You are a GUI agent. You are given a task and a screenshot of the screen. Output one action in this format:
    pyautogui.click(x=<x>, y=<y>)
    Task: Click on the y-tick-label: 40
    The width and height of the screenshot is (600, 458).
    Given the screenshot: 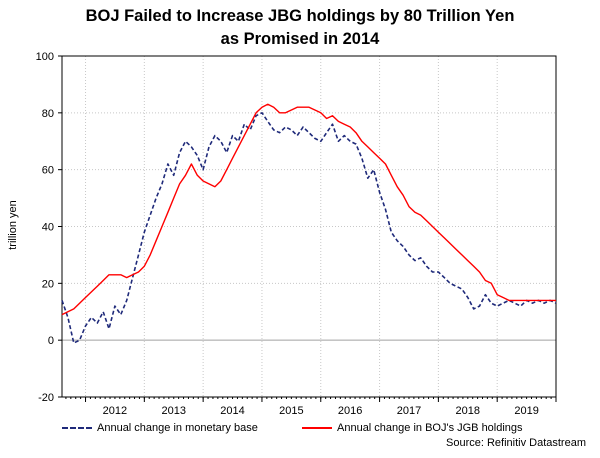 What is the action you would take?
    pyautogui.click(x=48, y=228)
    